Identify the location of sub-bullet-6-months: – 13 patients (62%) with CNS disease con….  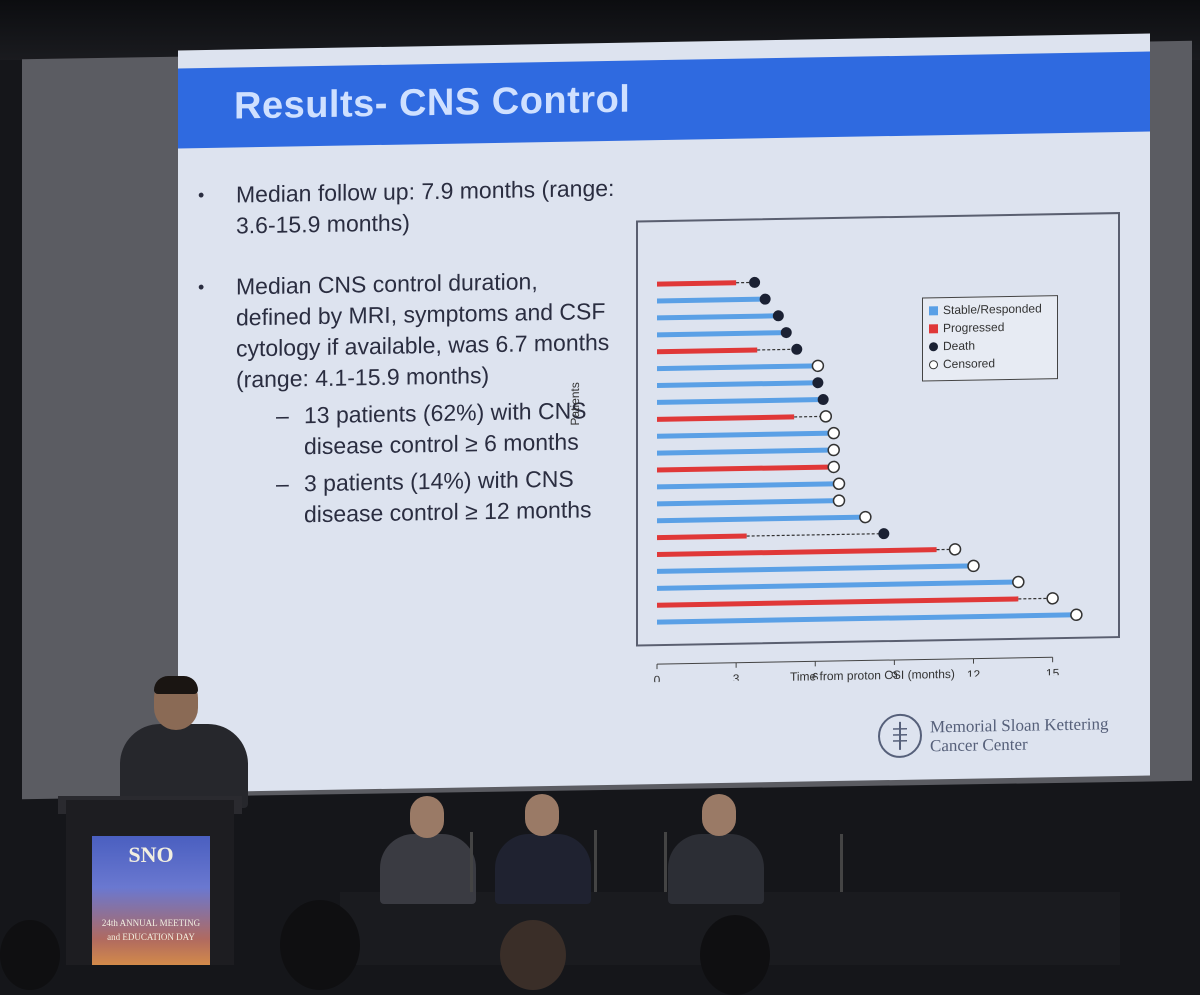
(427, 429).